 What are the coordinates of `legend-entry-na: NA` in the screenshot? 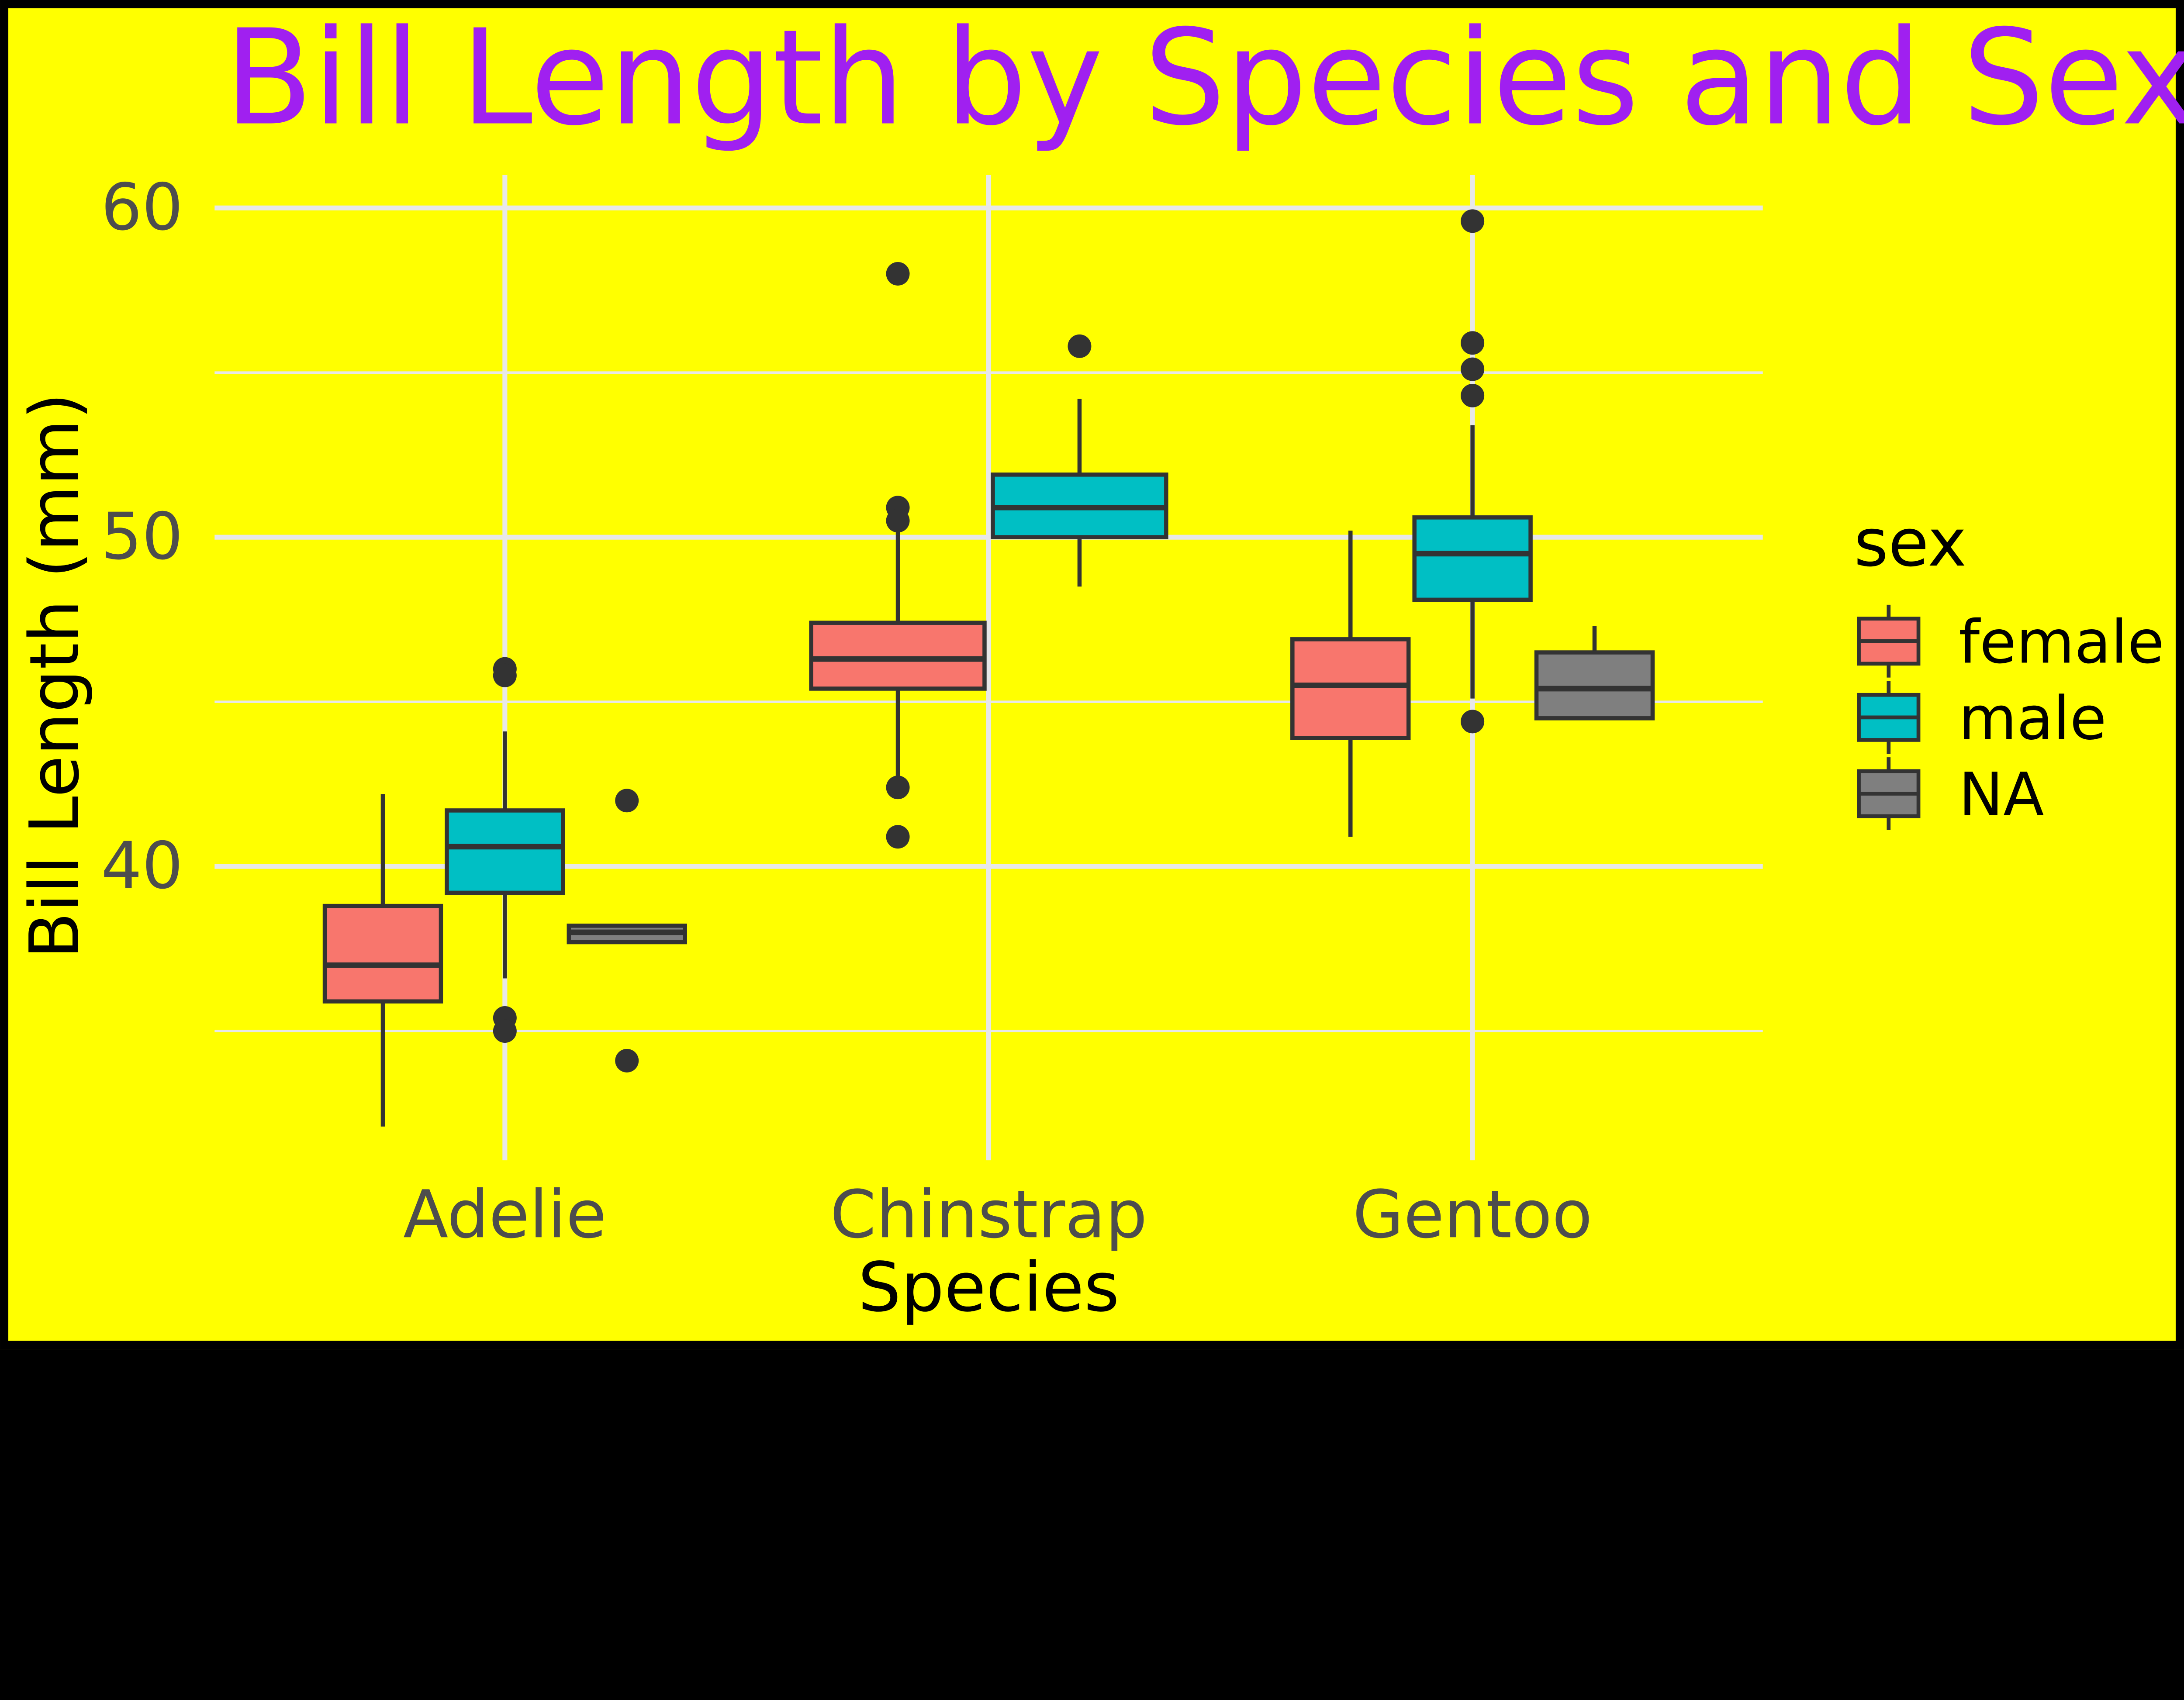 It's located at (1951, 793).